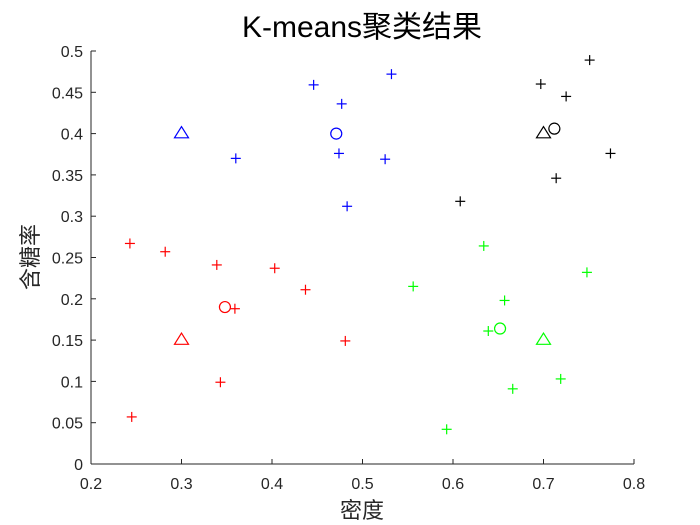  What do you see at coordinates (31, 257) in the screenshot?
I see `y-axis-label: 含糖率` at bounding box center [31, 257].